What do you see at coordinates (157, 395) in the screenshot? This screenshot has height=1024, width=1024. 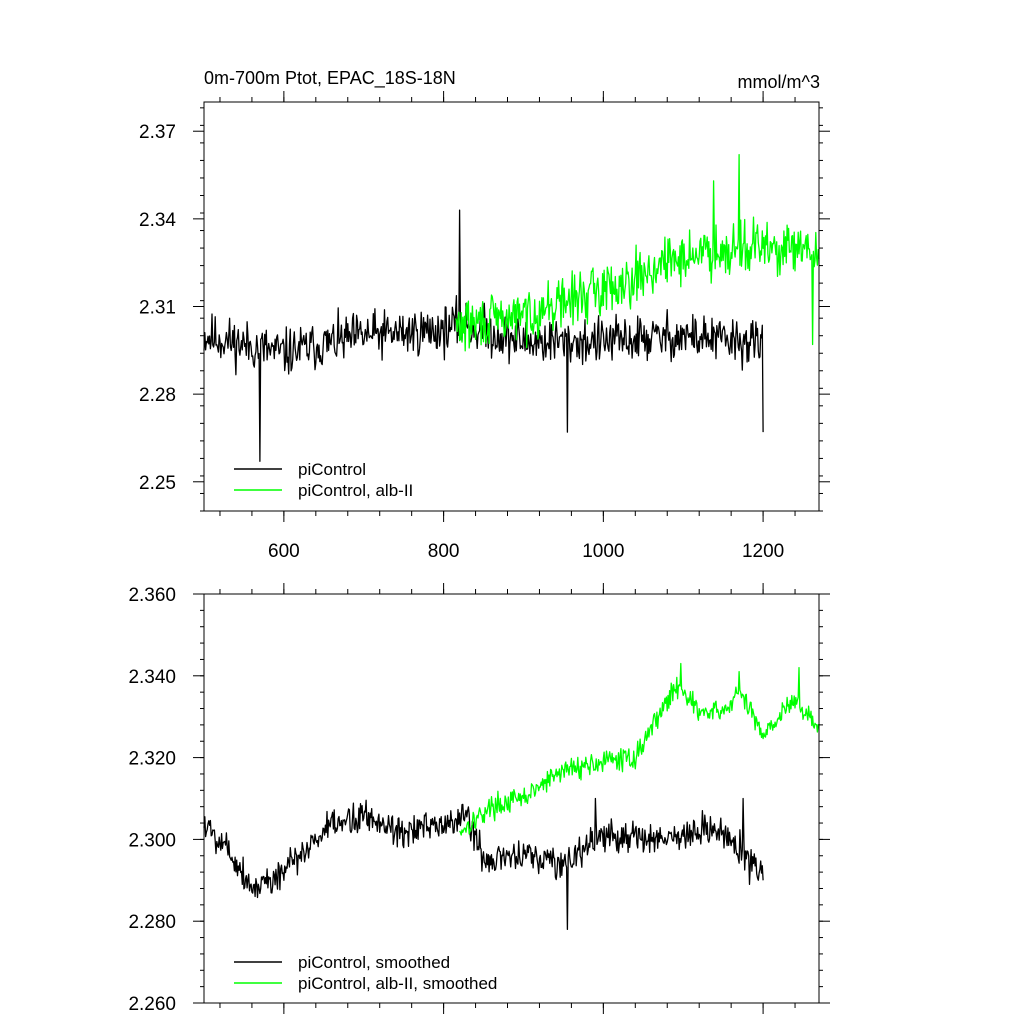 I see `y-tick-label: 2.28` at bounding box center [157, 395].